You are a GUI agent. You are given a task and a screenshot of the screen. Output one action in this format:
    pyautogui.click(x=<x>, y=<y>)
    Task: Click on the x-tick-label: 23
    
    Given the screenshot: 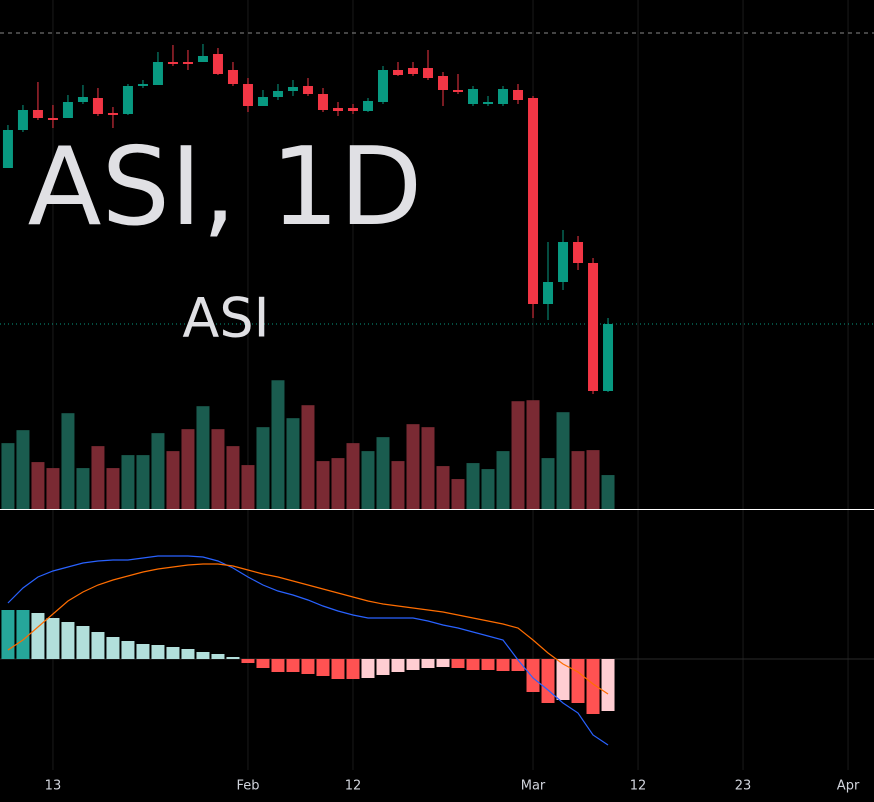 What is the action you would take?
    pyautogui.click(x=743, y=786)
    